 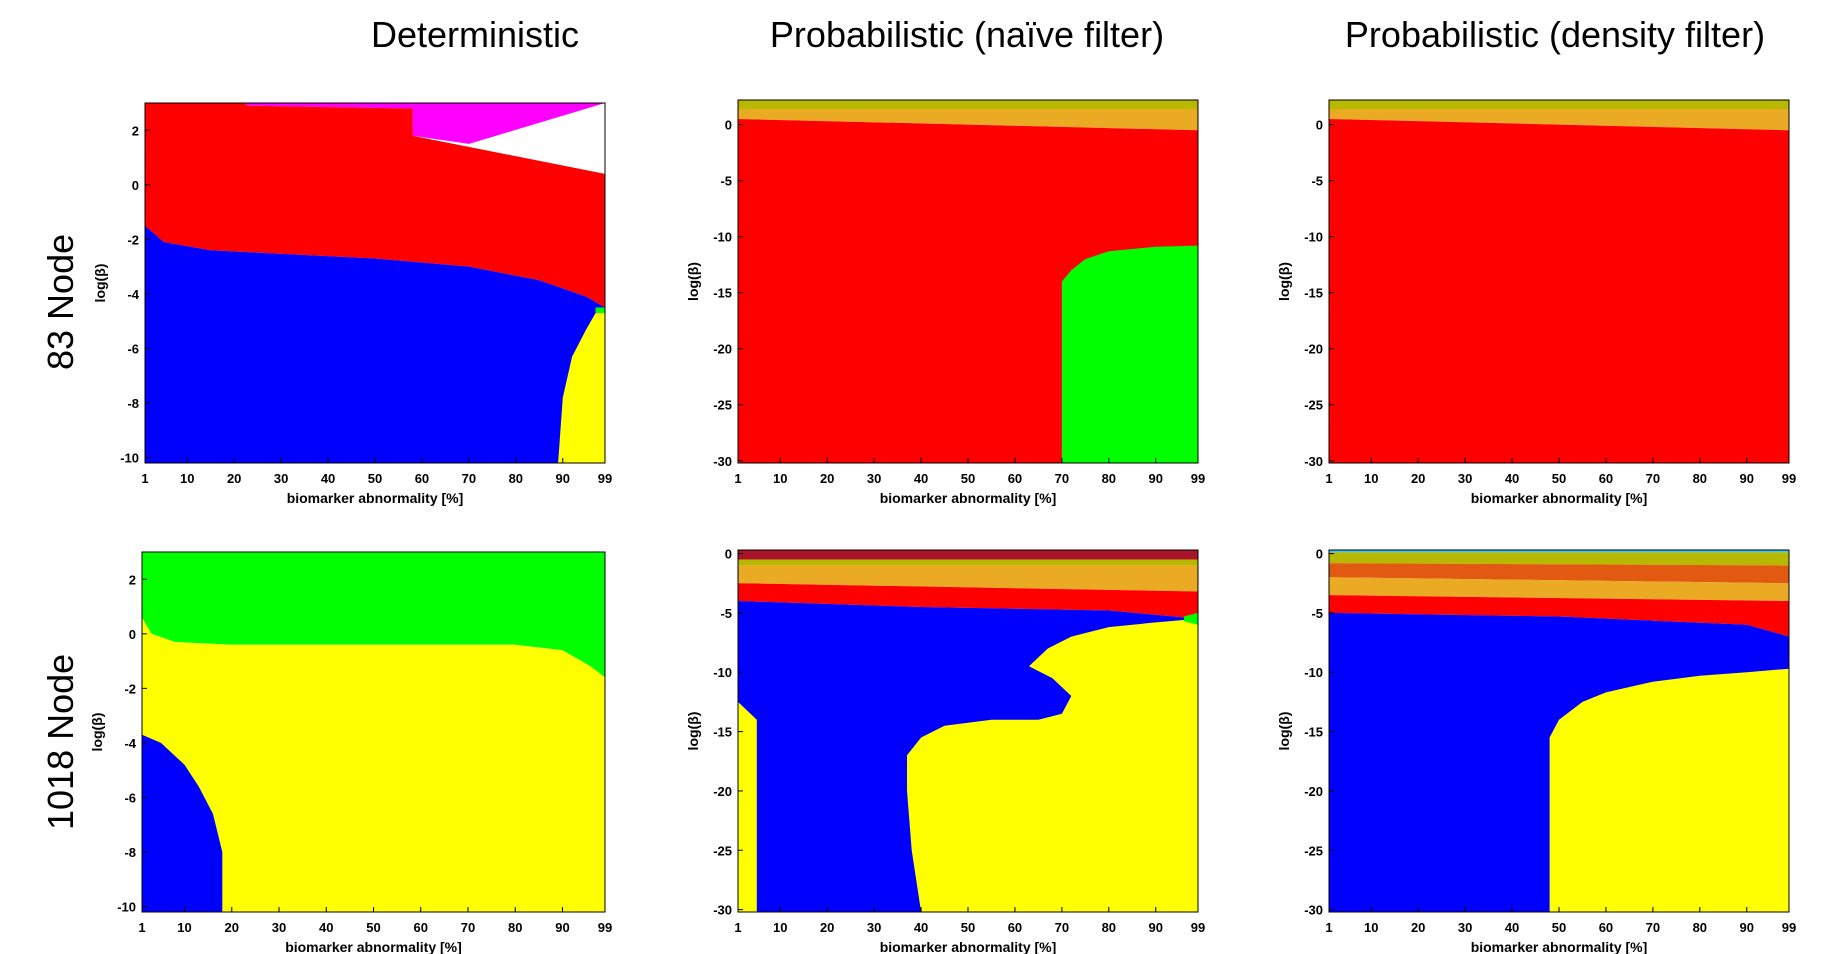 I want to click on column-title-density-filter: Probabilistic (density filter), so click(x=1555, y=34).